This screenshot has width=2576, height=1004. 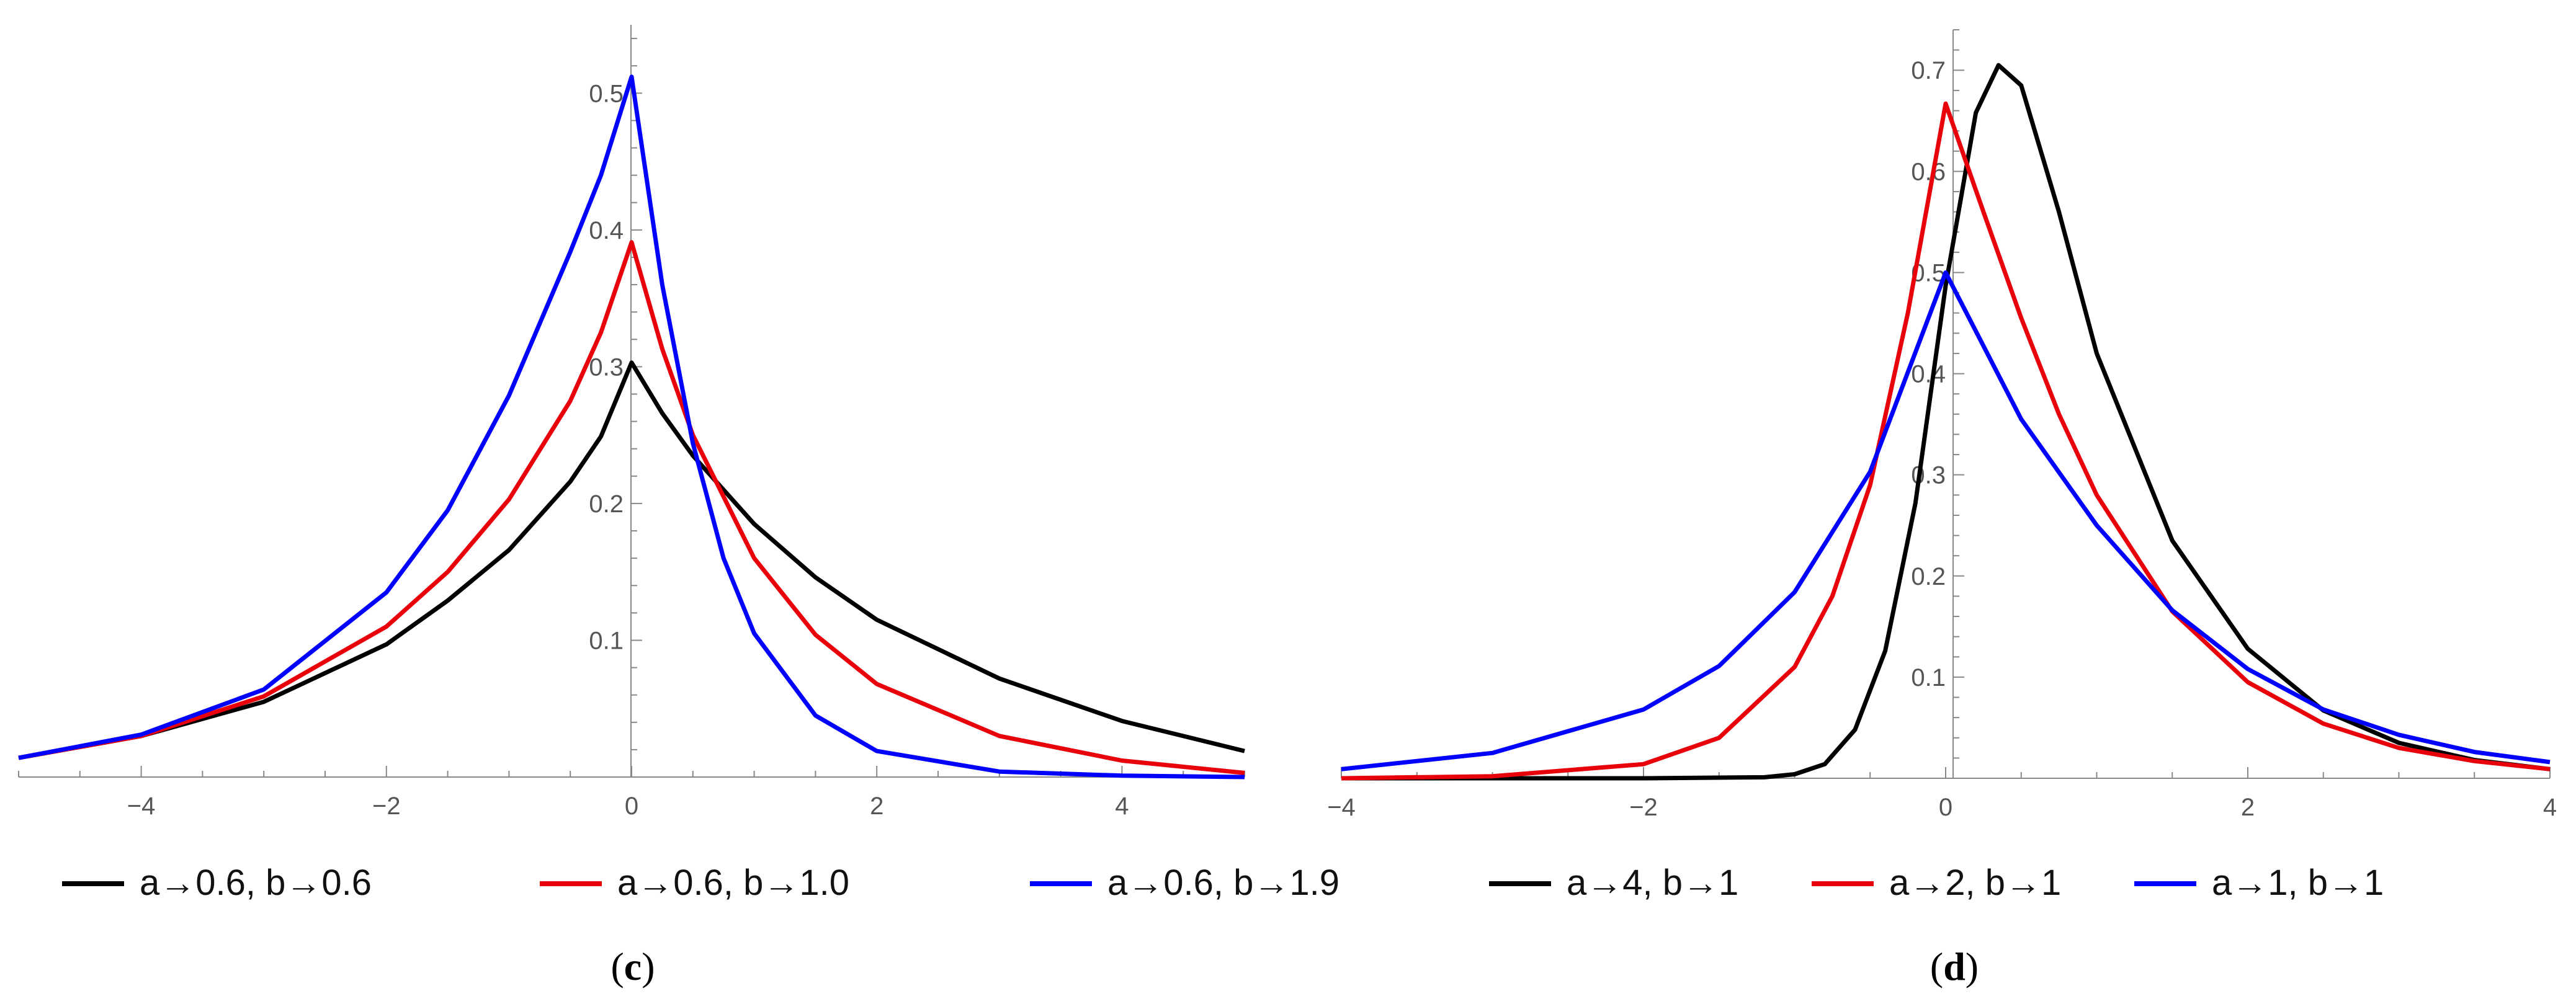 I want to click on y-tick-label: 0.5, so click(x=606, y=93).